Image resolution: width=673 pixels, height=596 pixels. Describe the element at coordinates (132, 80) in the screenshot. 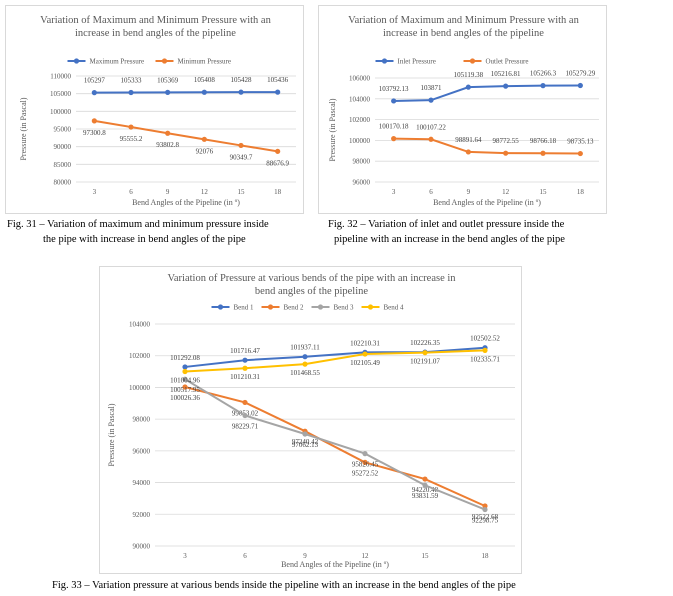

I see `data-label: 105333` at that location.